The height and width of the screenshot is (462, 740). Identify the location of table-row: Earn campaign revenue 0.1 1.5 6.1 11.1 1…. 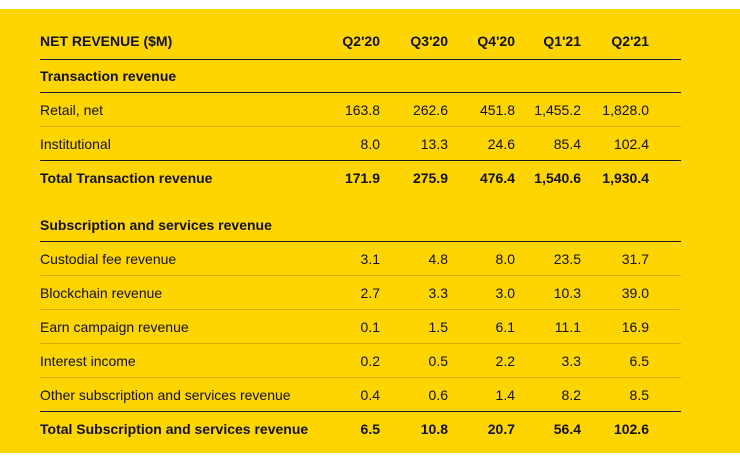
(360, 327).